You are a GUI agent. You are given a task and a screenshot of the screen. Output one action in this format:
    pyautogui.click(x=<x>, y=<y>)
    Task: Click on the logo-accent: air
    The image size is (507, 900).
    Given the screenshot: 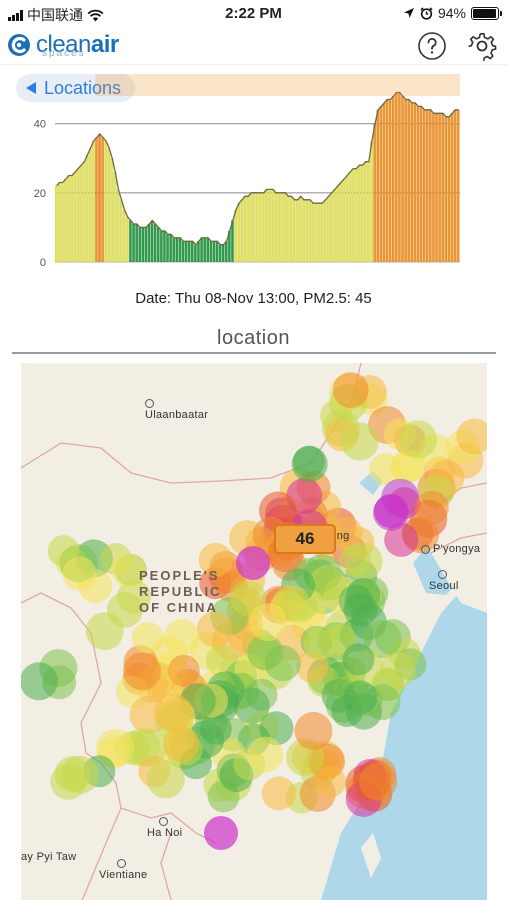 What is the action you would take?
    pyautogui.click(x=104, y=44)
    